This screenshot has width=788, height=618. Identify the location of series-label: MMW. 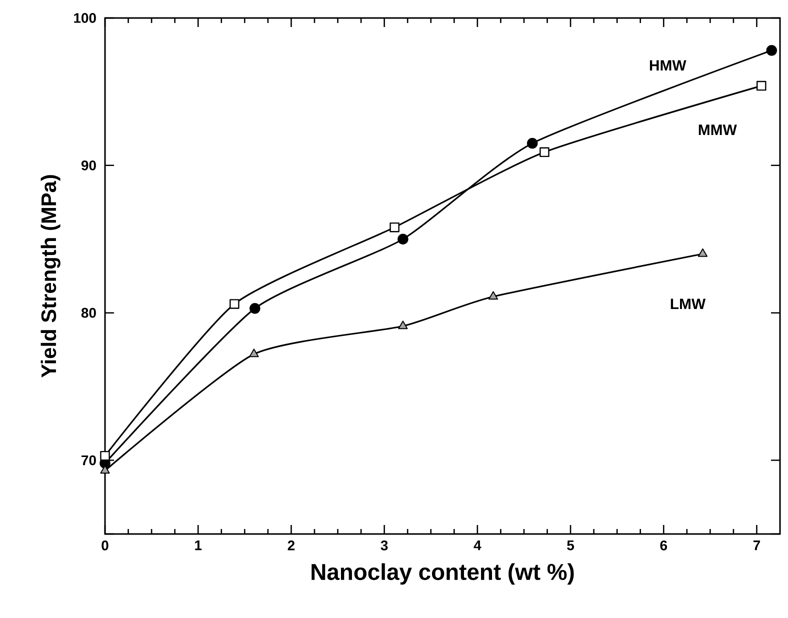
(717, 129).